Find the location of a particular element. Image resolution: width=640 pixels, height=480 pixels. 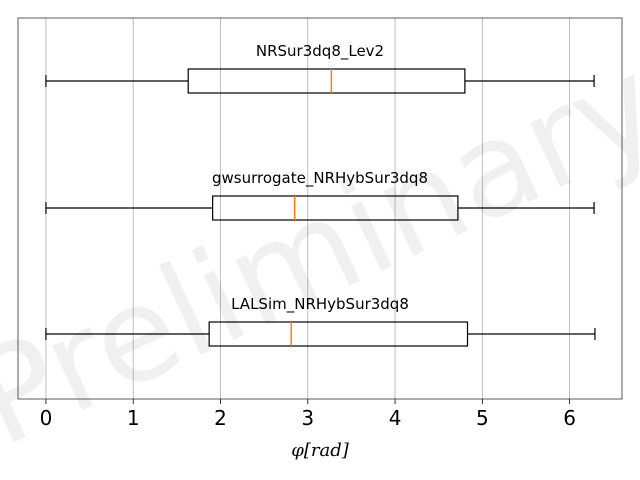

box-series-label: LALSim_NRHybSur3dq8 is located at coordinates (320, 304).